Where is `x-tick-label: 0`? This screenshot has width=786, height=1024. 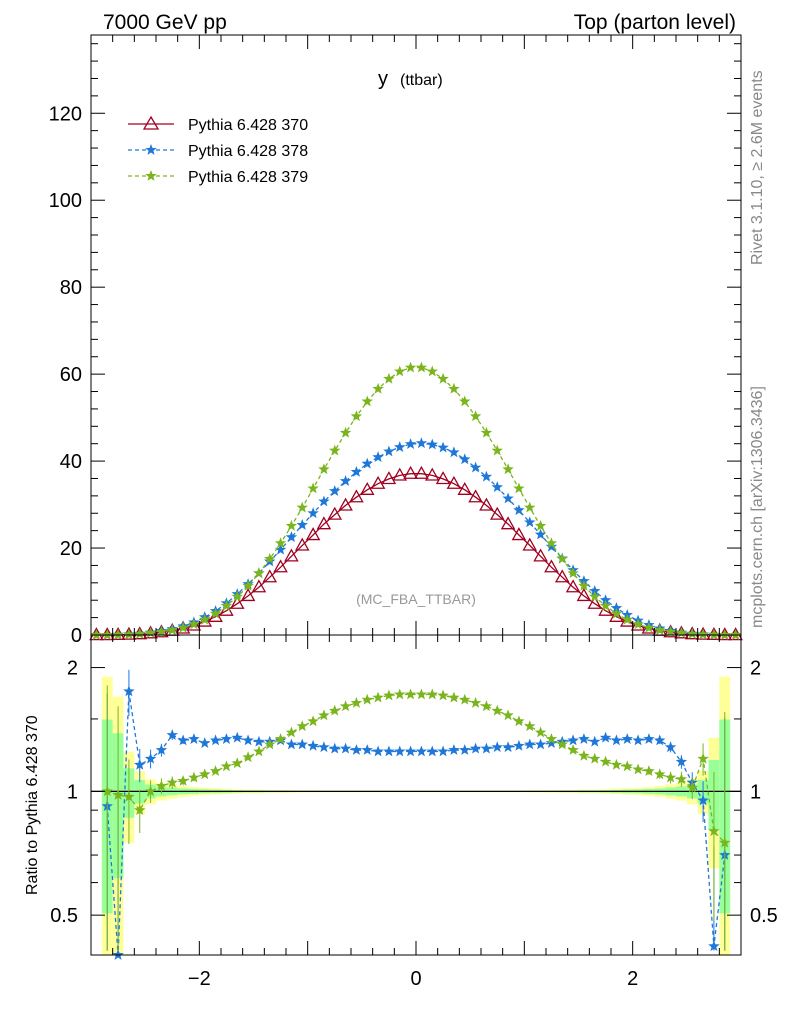 x-tick-label: 0 is located at coordinates (415, 979).